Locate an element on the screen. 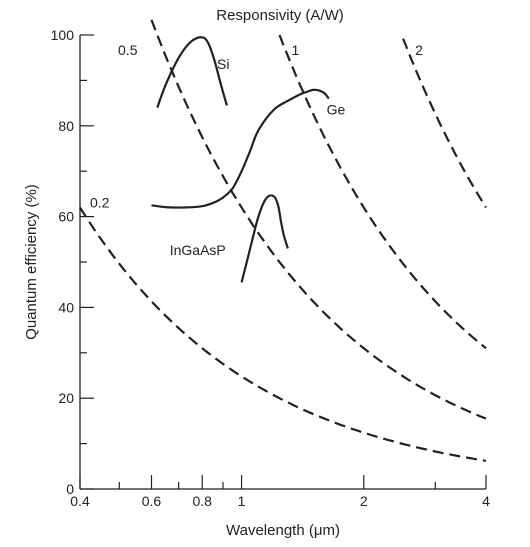 The image size is (530, 547). x-tick-label: 0.6 is located at coordinates (152, 501).